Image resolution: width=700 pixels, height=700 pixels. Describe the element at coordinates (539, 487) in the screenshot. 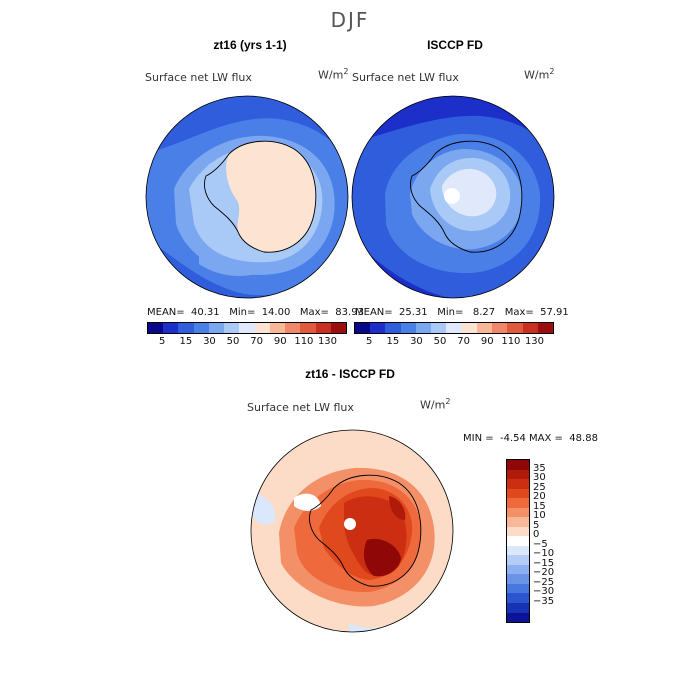

I see `colorbar-tick-label: 25` at that location.